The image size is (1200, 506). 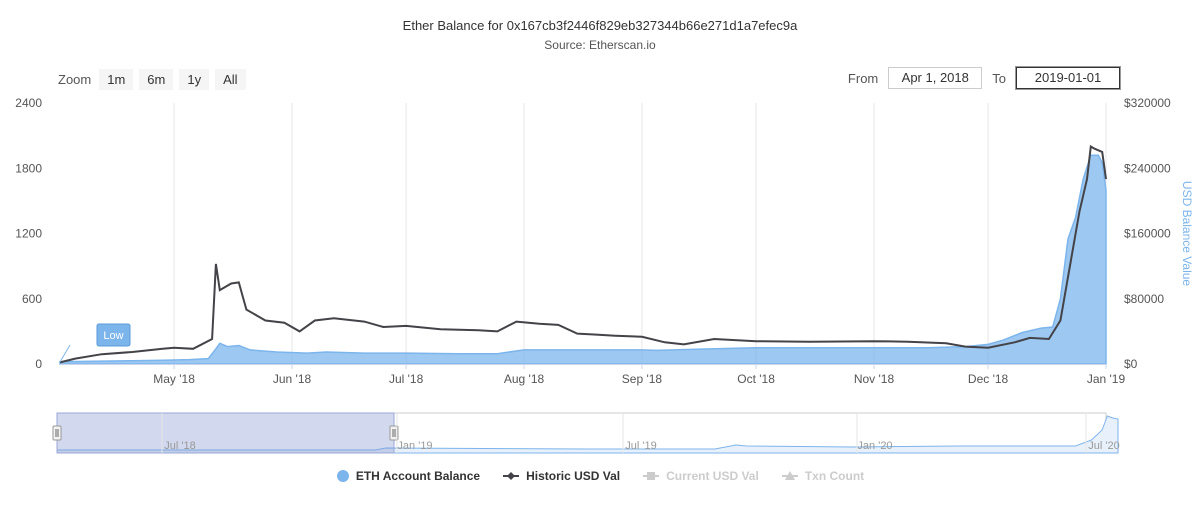 What do you see at coordinates (1131, 364) in the screenshot?
I see `y-right-tick-label: $0` at bounding box center [1131, 364].